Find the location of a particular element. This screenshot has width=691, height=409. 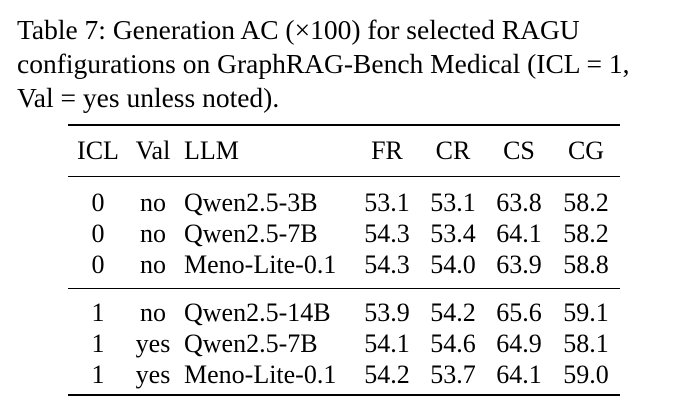

header-icl: ICL is located at coordinates (98, 150).